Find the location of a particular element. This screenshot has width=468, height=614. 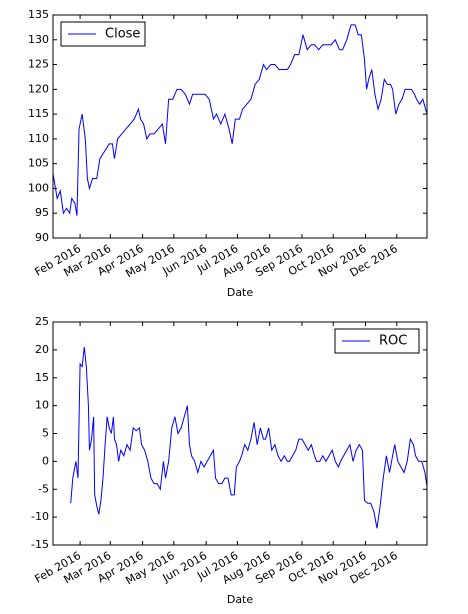

y-tick-label: 25 is located at coordinates (42, 321).